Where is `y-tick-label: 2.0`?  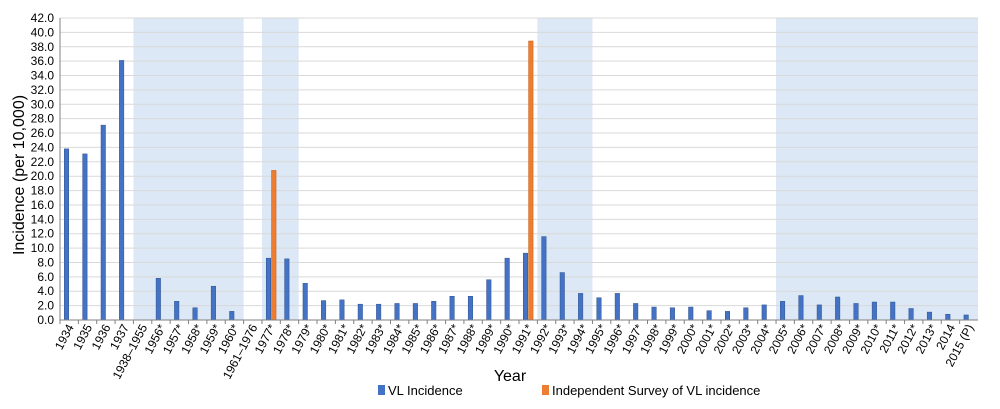
y-tick-label: 2.0 is located at coordinates (45, 306).